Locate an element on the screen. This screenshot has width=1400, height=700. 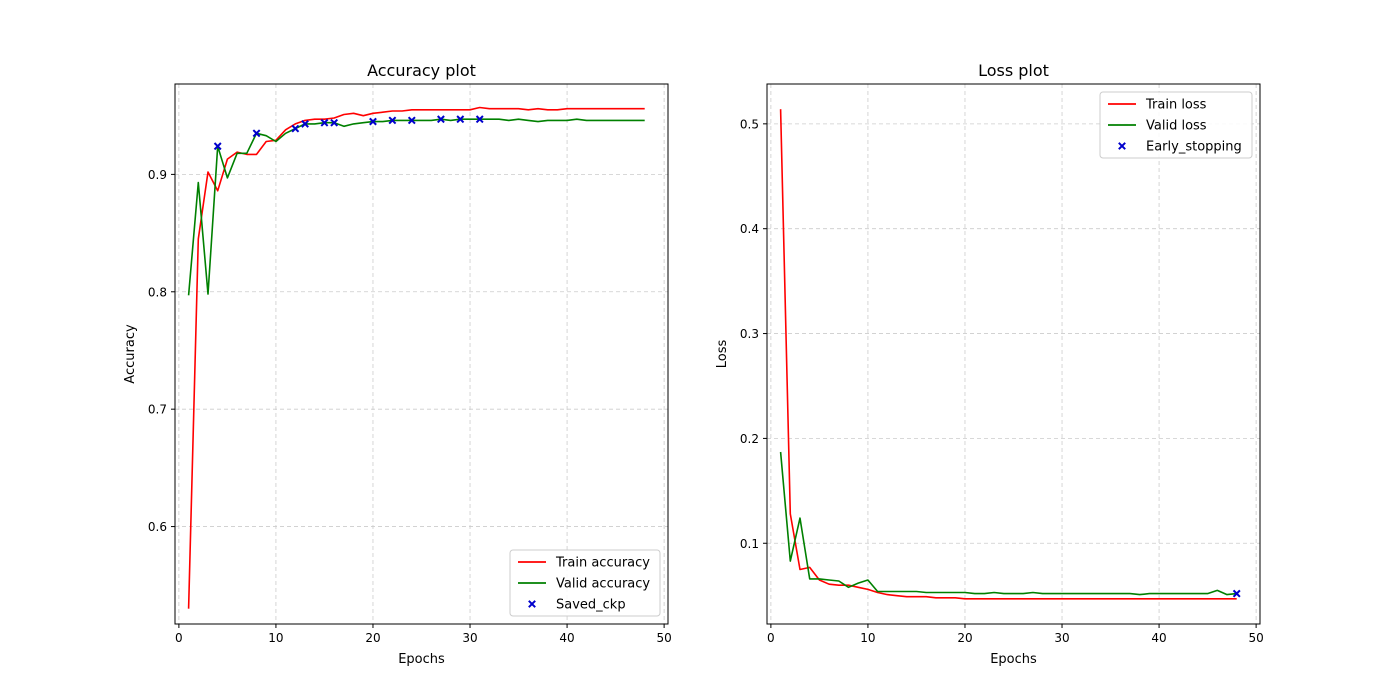
loss-legend-train-loss-label: Train loss is located at coordinates (1176, 105).